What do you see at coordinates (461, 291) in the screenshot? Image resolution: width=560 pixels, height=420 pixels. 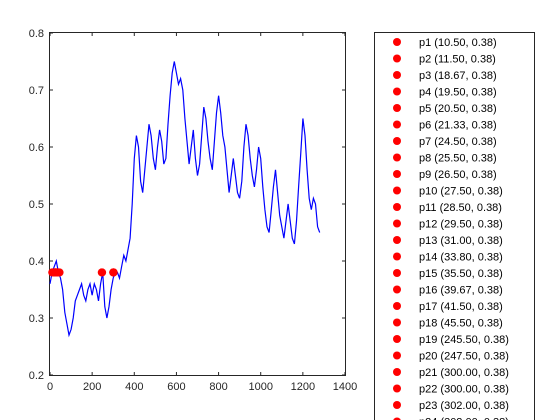 I see `legend-entry: p16 (39.67, 0.38)` at bounding box center [461, 291].